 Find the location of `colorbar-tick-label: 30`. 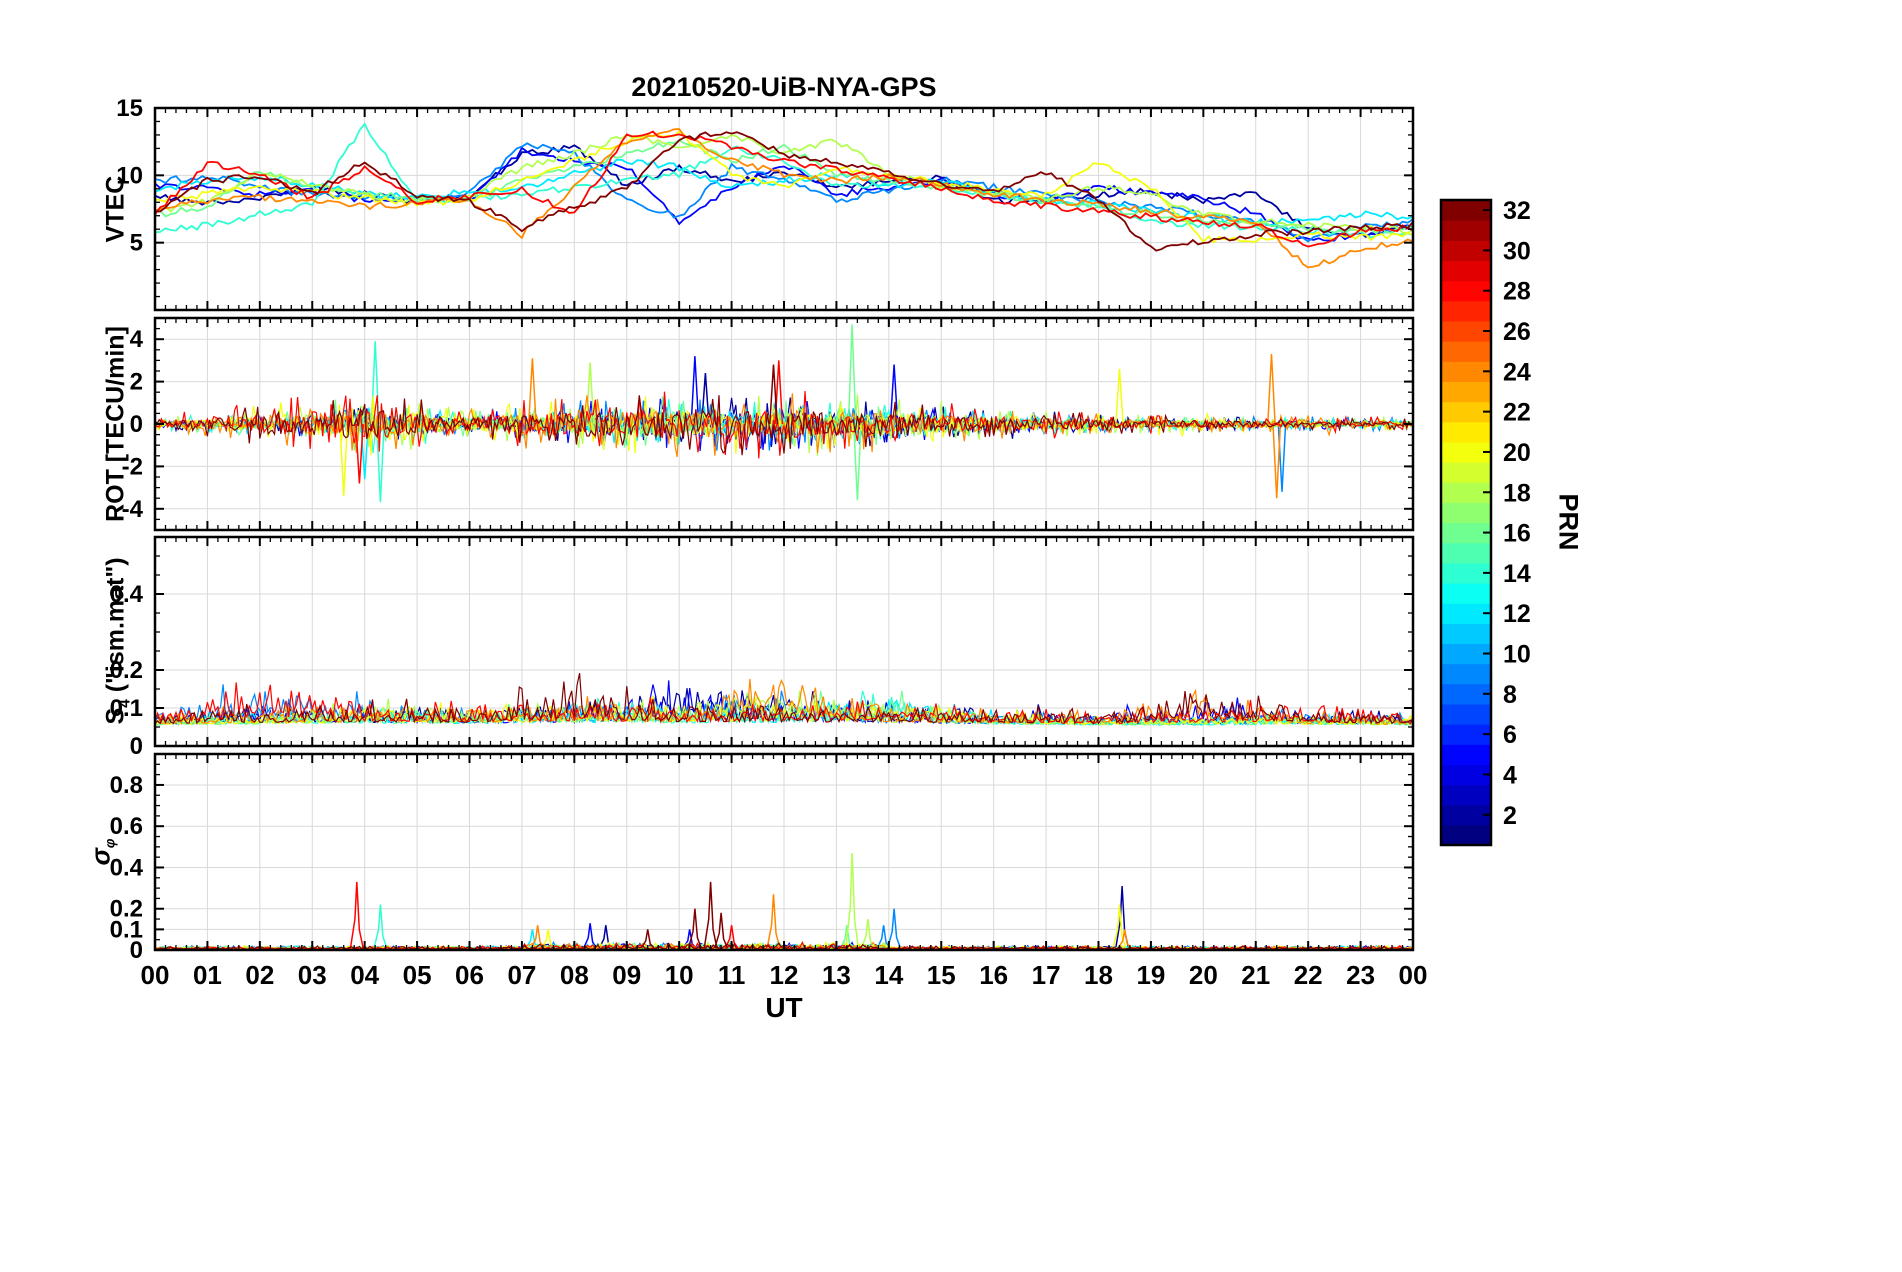

colorbar-tick-label: 30 is located at coordinates (1517, 251).